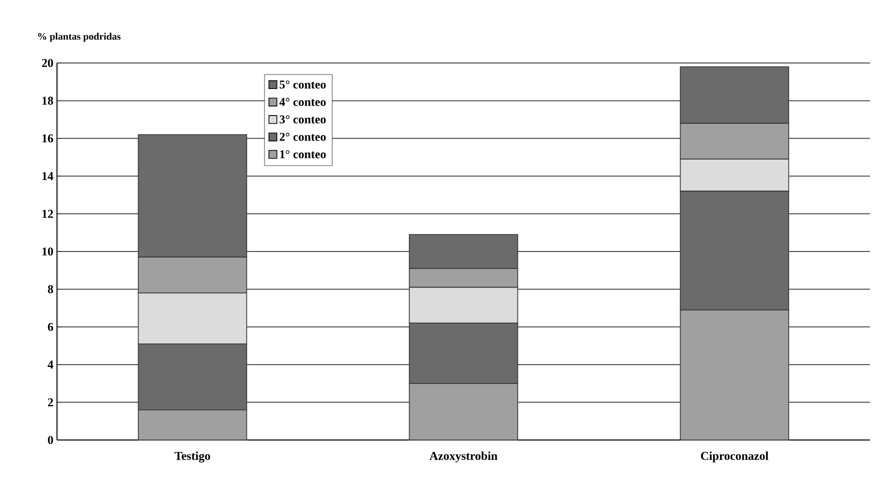  Describe the element at coordinates (48, 100) in the screenshot. I see `y-tick-label: 18` at that location.